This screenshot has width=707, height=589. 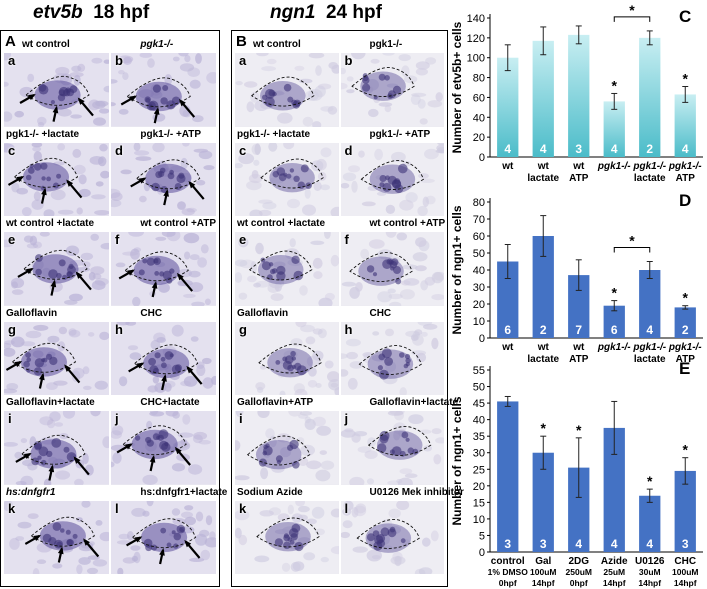 What do you see at coordinates (163, 179) in the screenshot?
I see `micrograph-frame: d` at bounding box center [163, 179].